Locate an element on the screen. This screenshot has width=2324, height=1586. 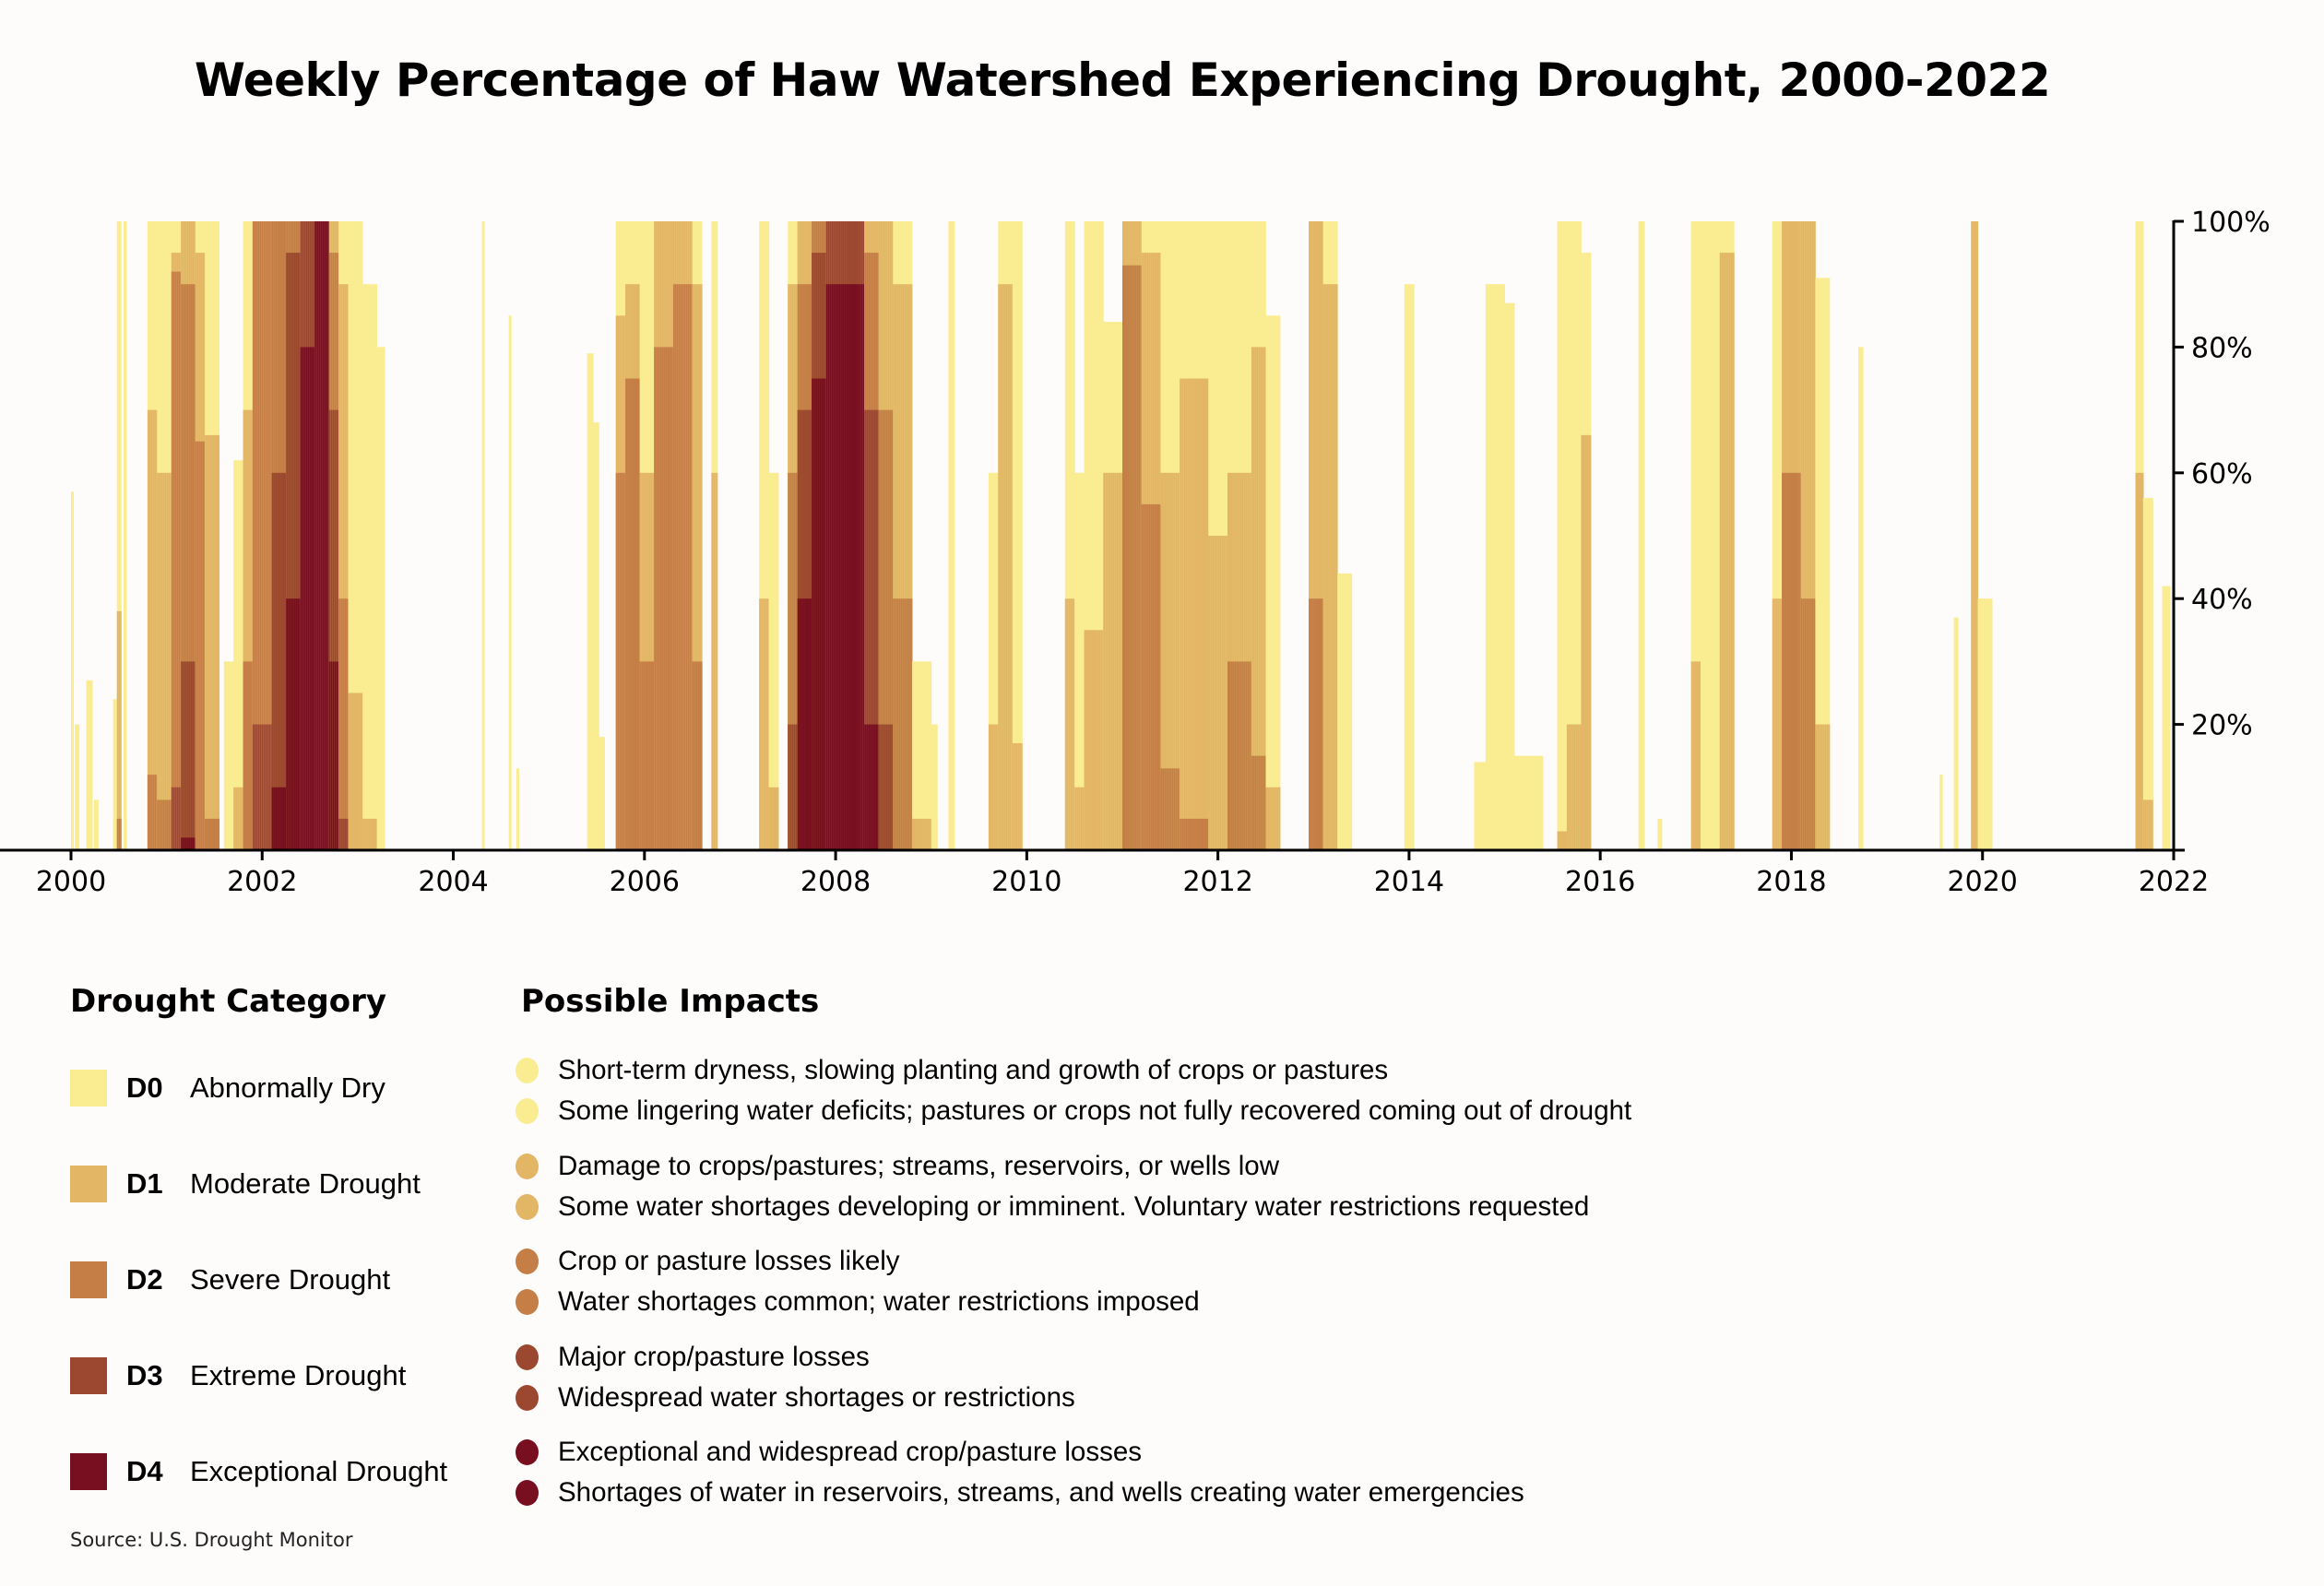
bar-d2-seg9 is located at coordinates (176, 560).